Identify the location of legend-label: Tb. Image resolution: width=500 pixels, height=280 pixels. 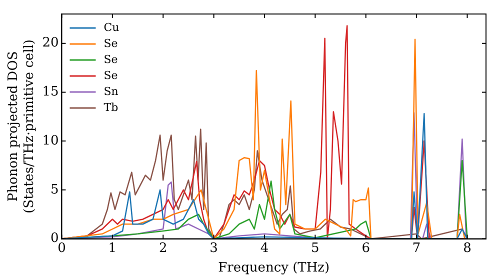
(111, 107).